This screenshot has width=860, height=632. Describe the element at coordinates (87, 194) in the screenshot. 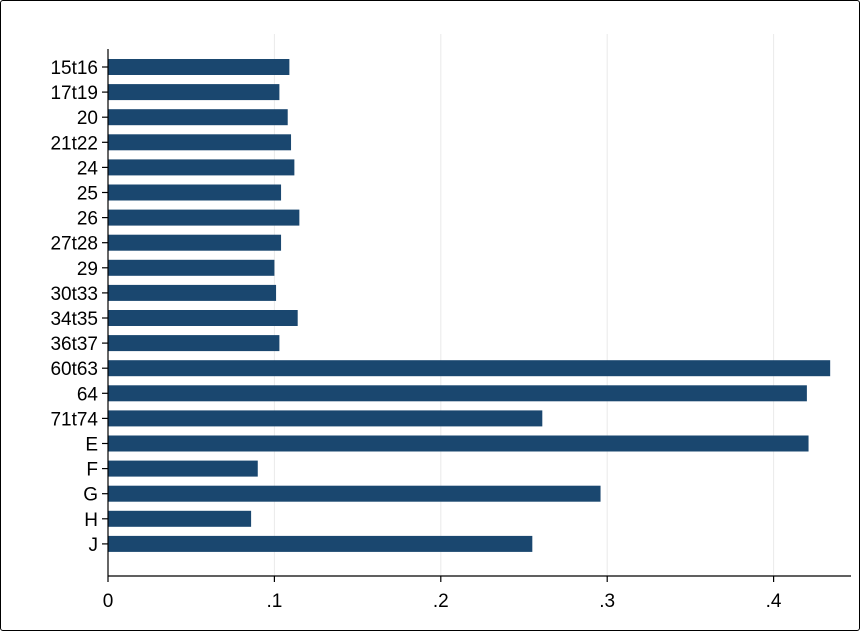

I see `y-category-label: 25` at that location.